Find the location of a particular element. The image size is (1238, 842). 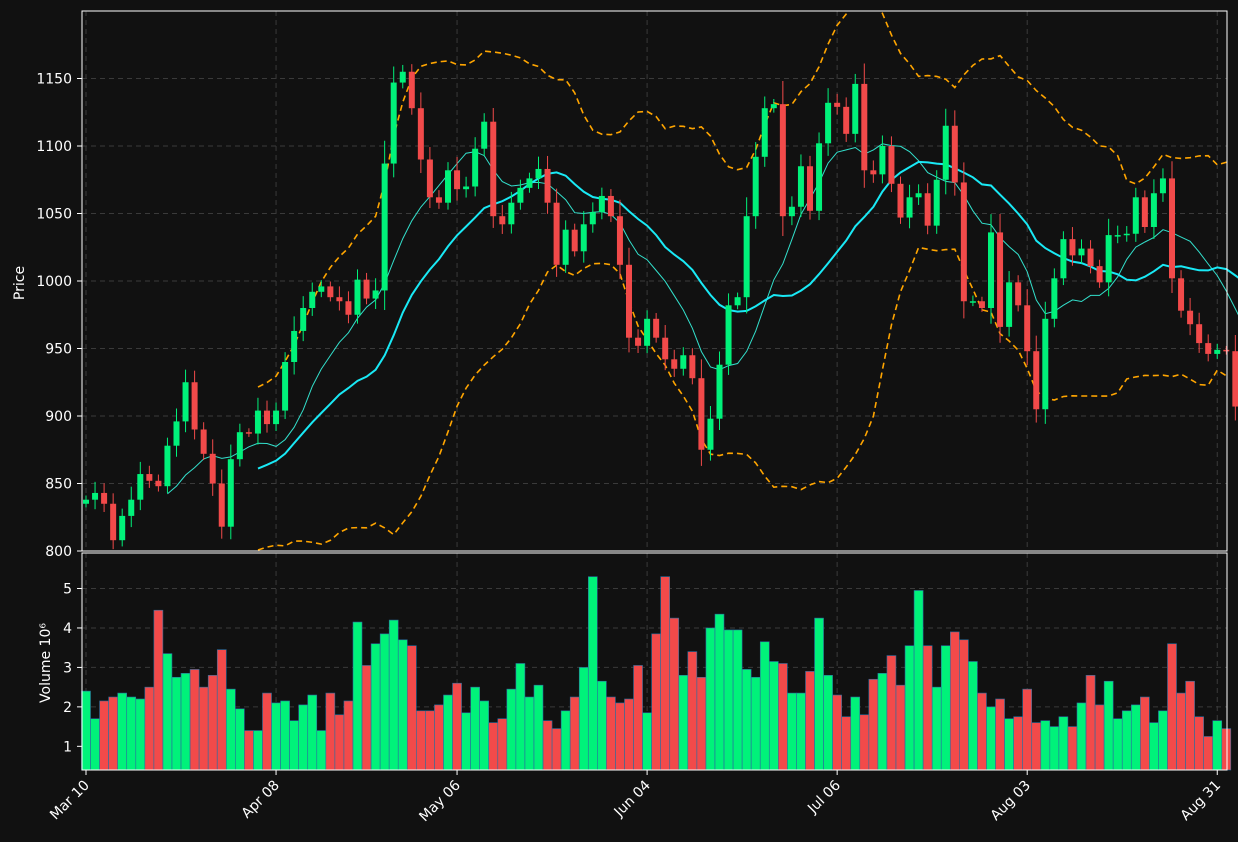

price-tick-label: 950 is located at coordinates (58, 350).